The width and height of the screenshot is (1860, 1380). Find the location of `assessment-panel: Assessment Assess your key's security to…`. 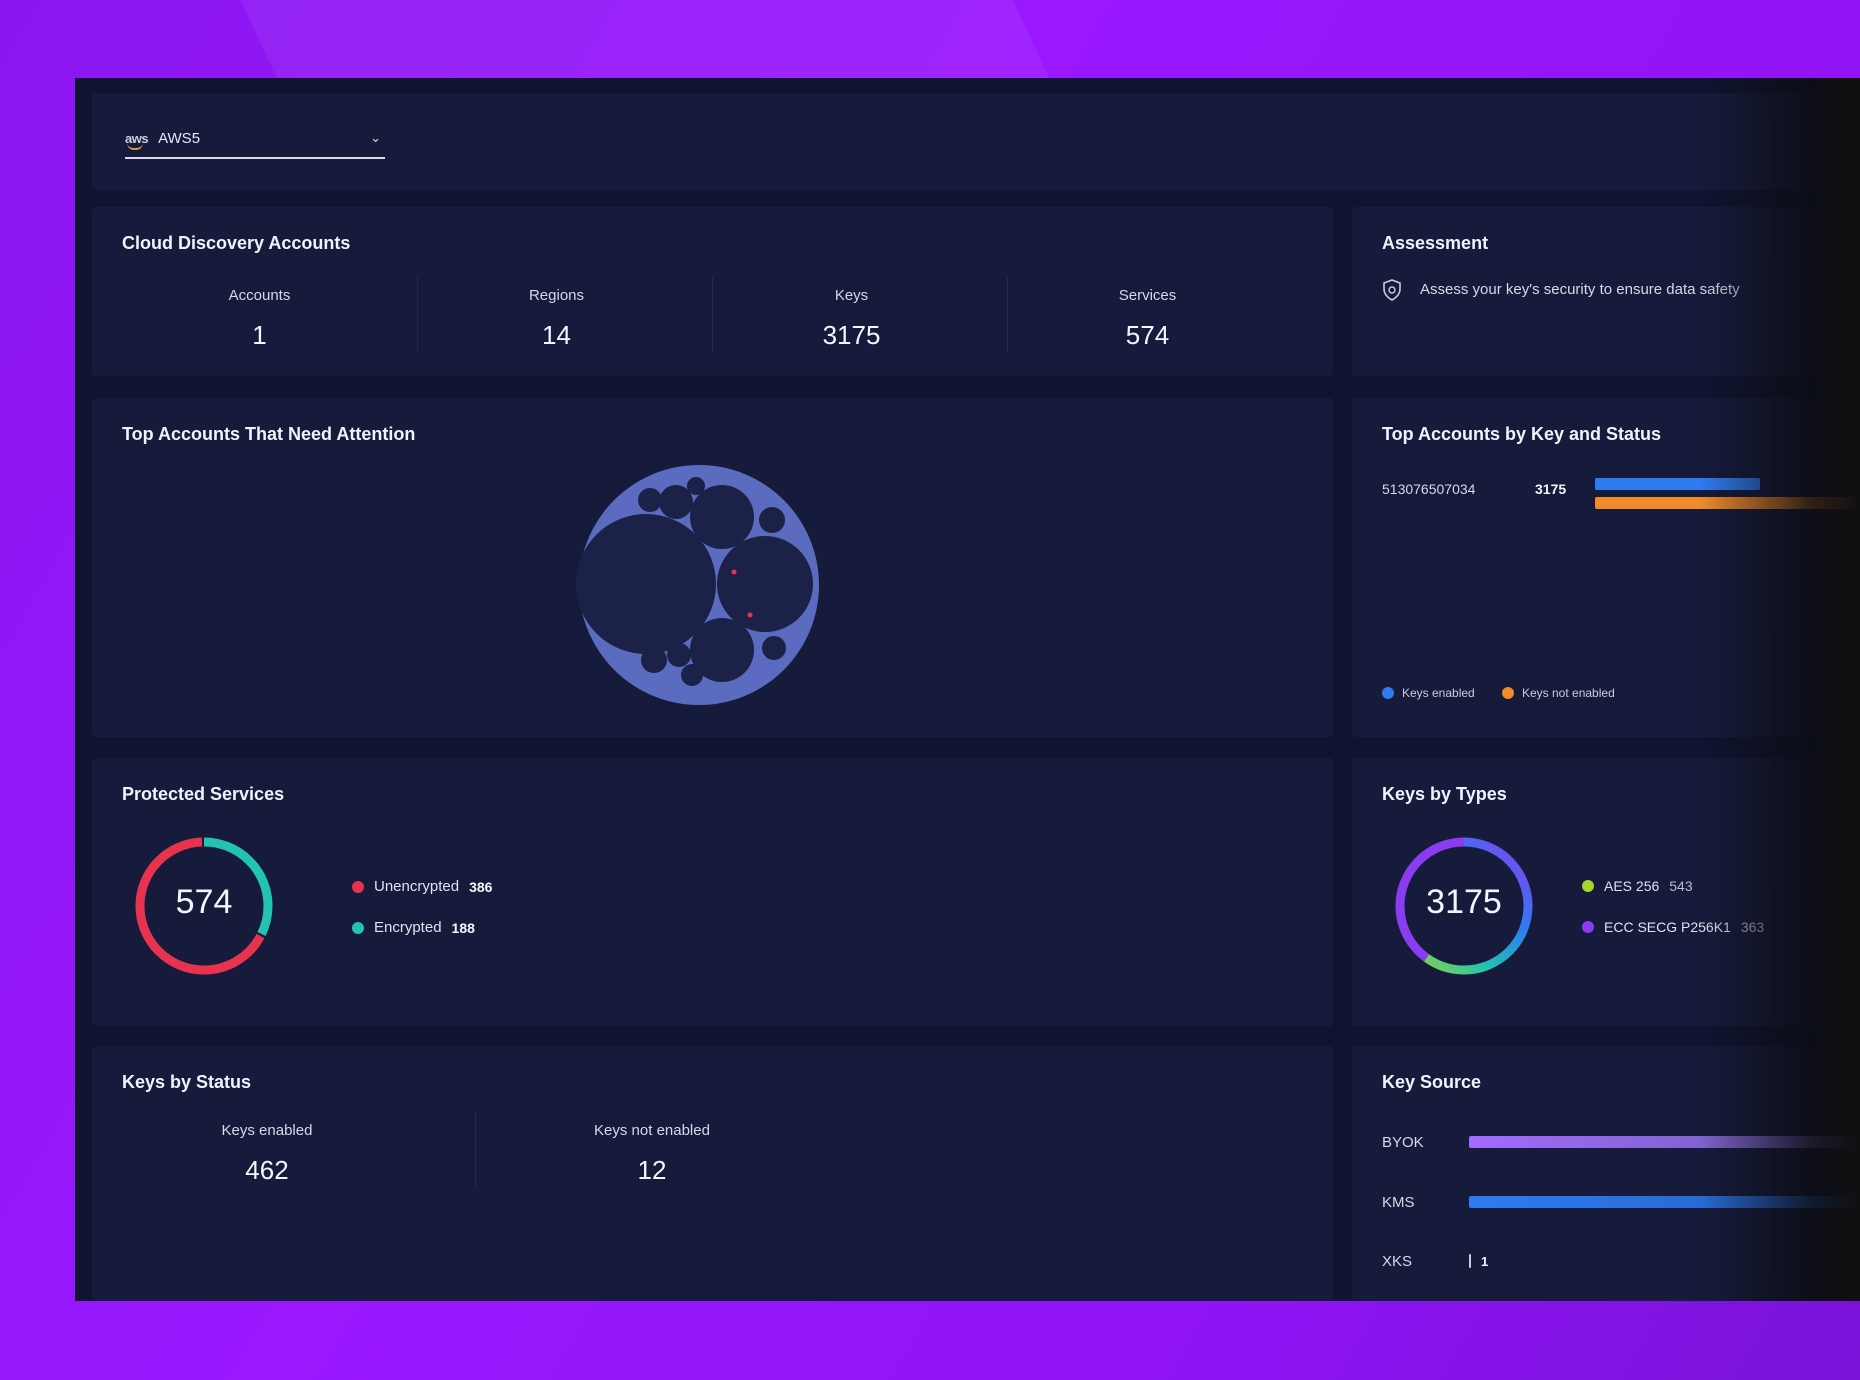

assessment-panel: Assessment Assess your key's security to… is located at coordinates (1606, 291).